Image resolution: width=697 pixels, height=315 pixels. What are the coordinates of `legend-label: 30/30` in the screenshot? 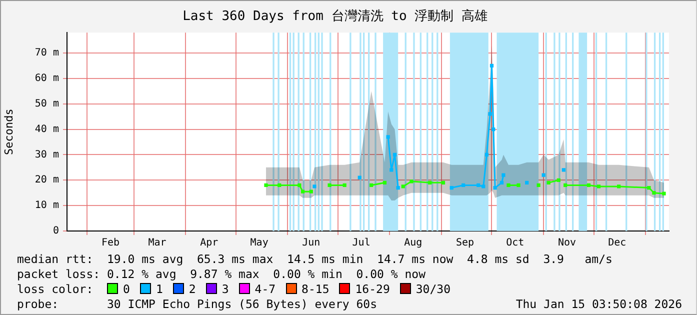 It's located at (433, 289).